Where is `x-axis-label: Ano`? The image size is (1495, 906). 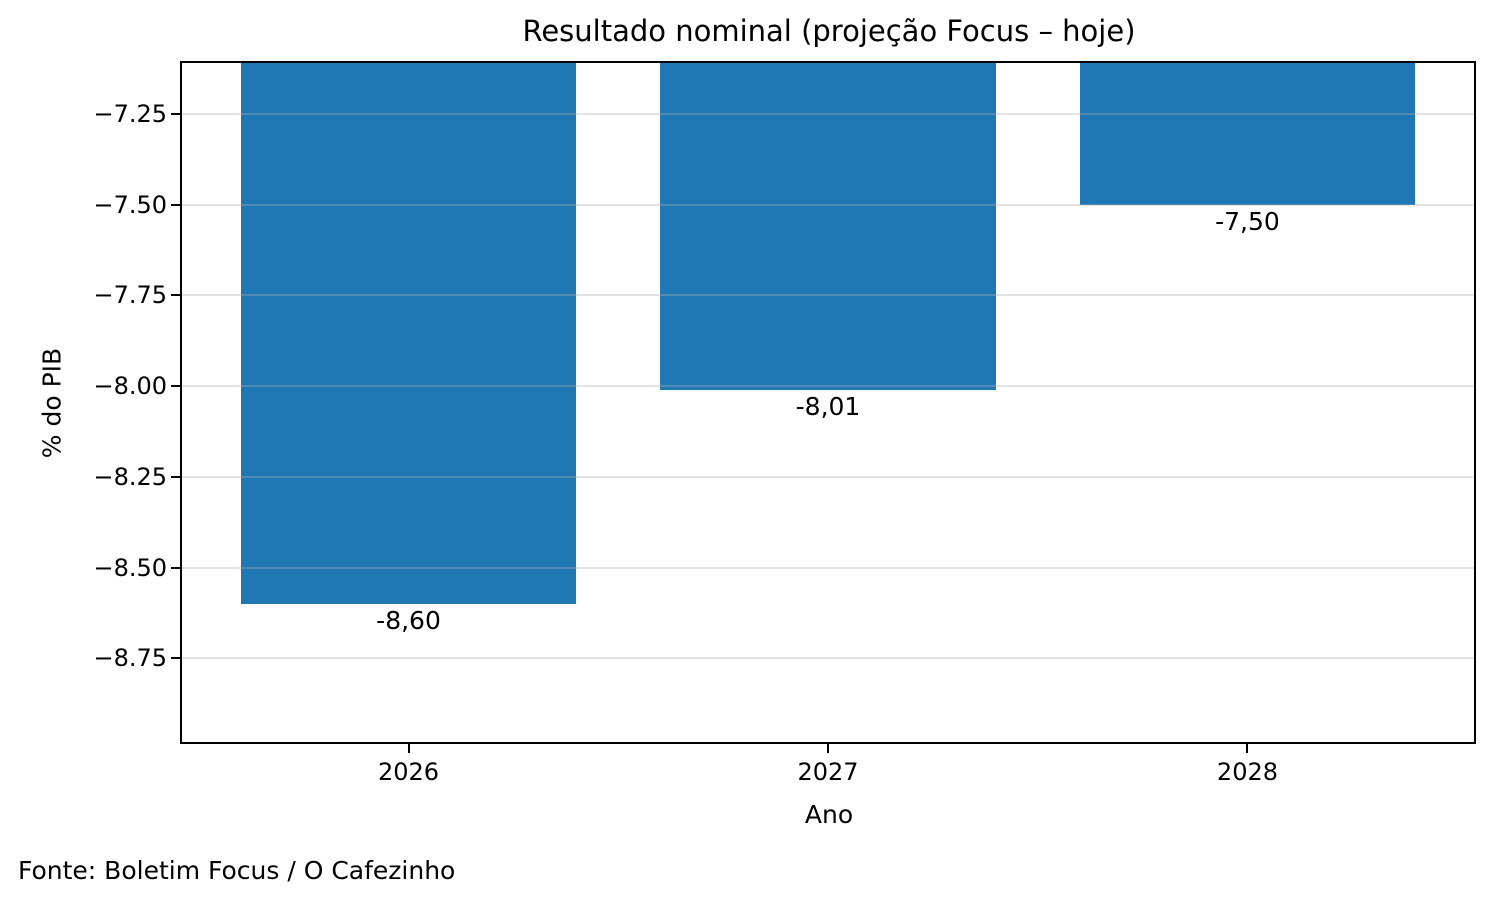
x-axis-label: Ano is located at coordinates (829, 814).